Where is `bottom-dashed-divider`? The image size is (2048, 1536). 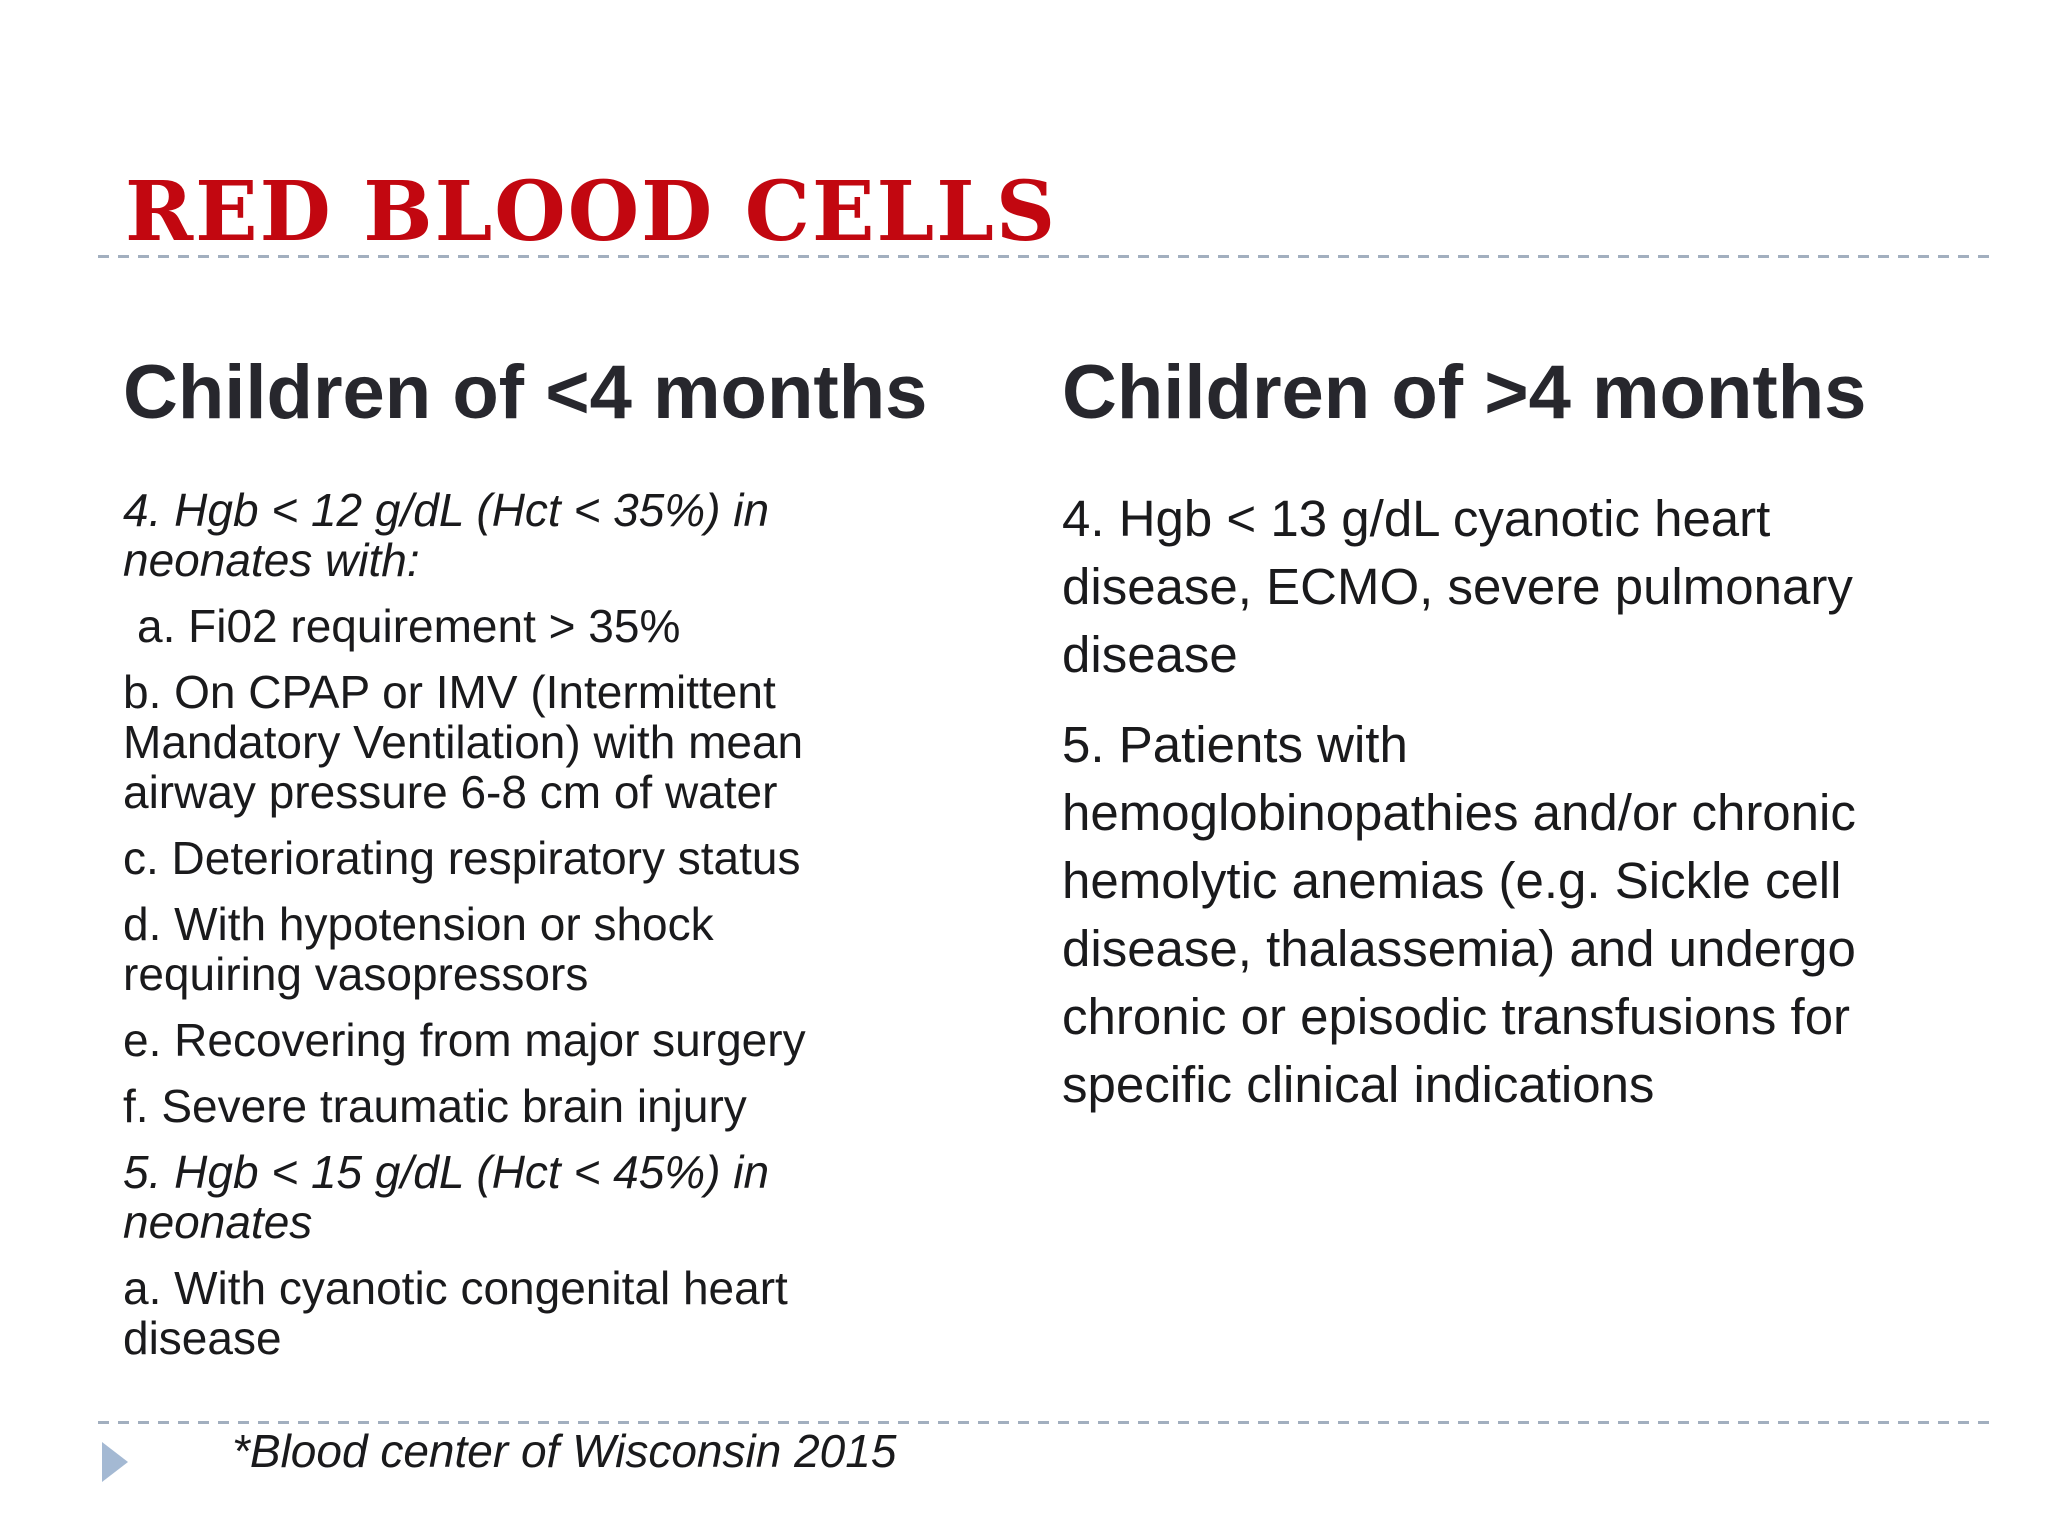
bottom-dashed-divider is located at coordinates (1045, 1422).